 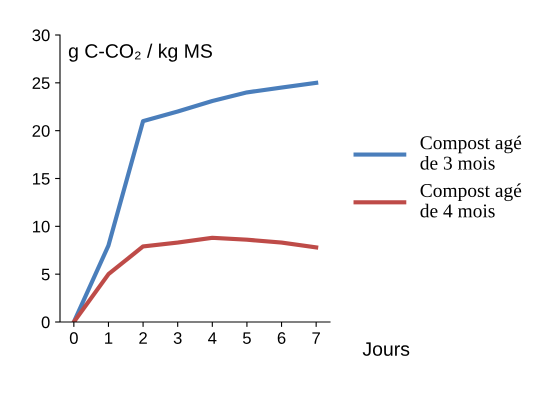 I want to click on x-tick-label: 1, so click(x=108, y=338).